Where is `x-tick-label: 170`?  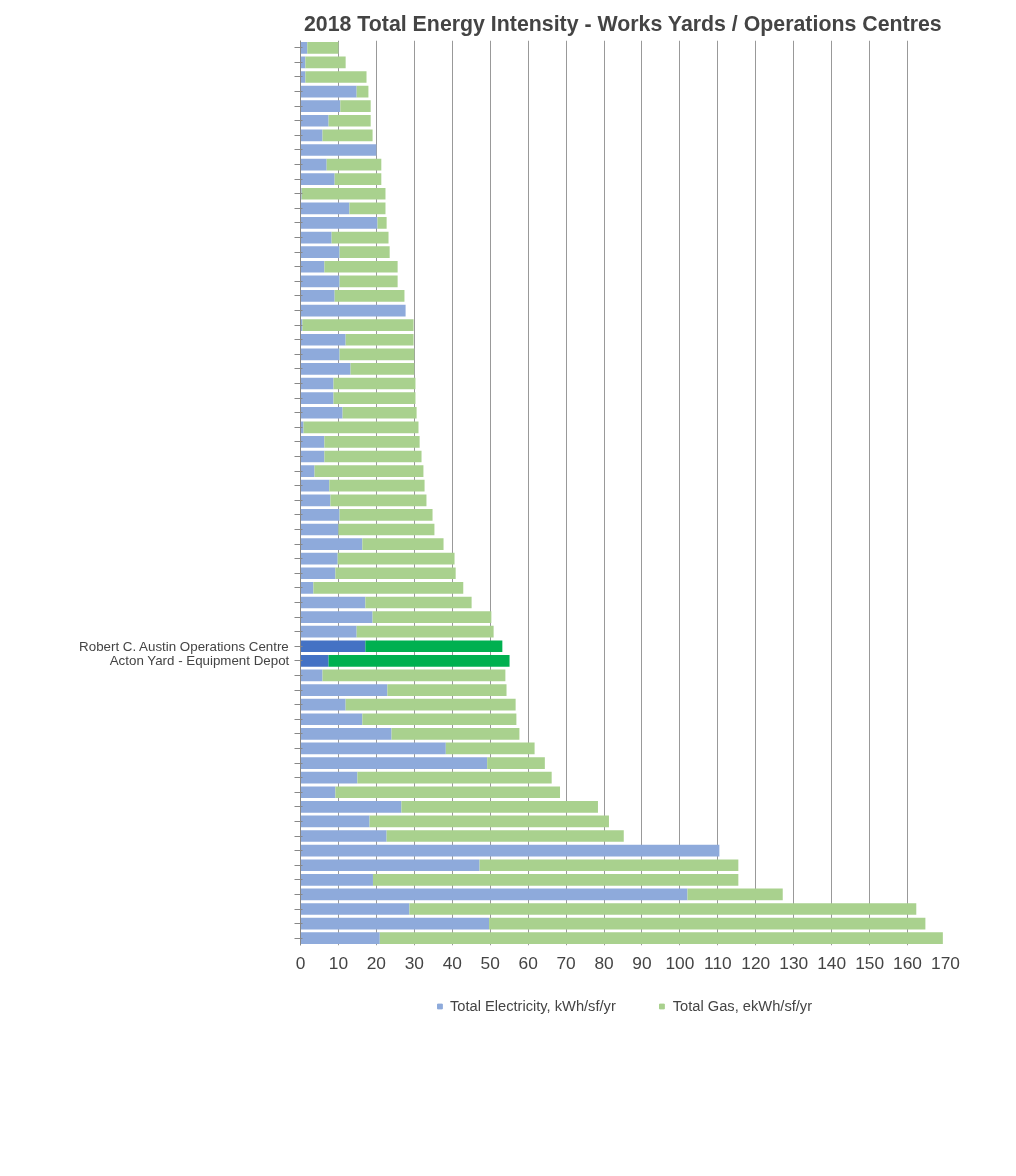 x-tick-label: 170 is located at coordinates (945, 962).